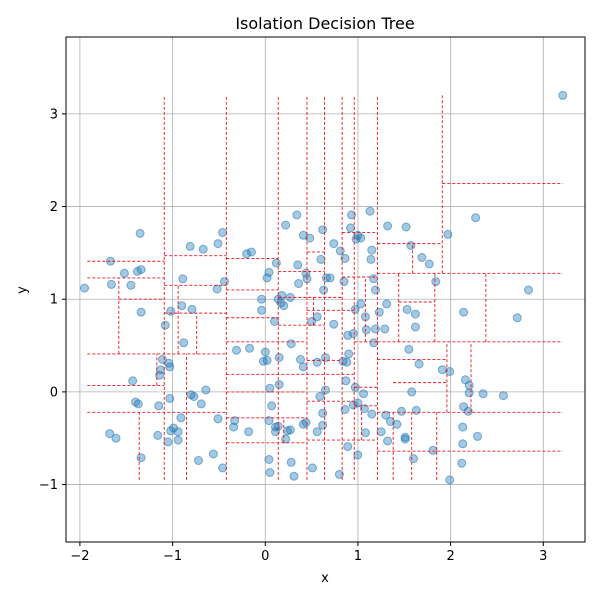 Image resolution: width=600 pixels, height=600 pixels. Describe the element at coordinates (450, 556) in the screenshot. I see `x-tick-label: 2` at that location.